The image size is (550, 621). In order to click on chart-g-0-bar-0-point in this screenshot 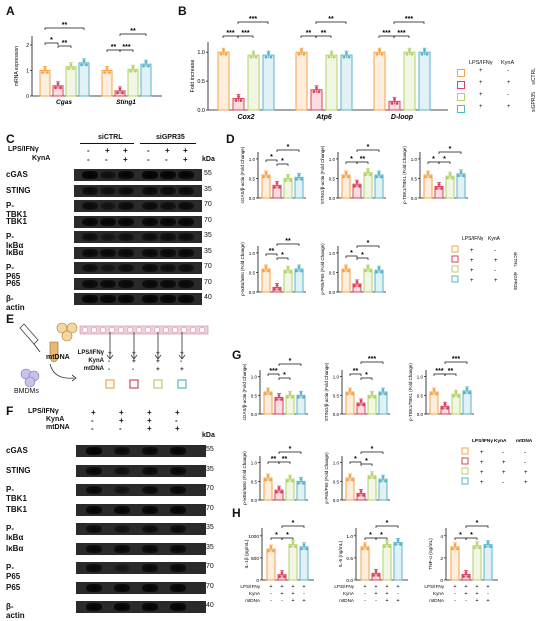, I will do `click(265, 394)`.